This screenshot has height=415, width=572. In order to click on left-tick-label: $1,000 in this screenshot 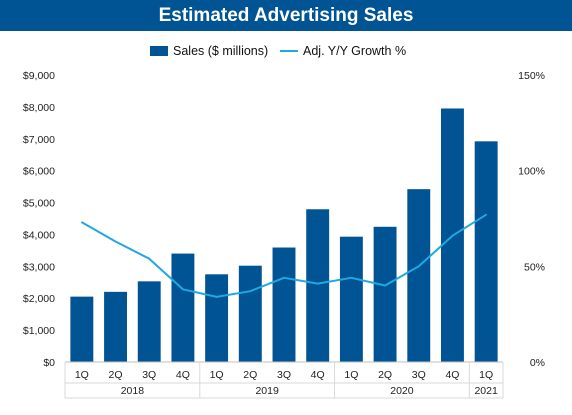, I will do `click(39, 331)`.